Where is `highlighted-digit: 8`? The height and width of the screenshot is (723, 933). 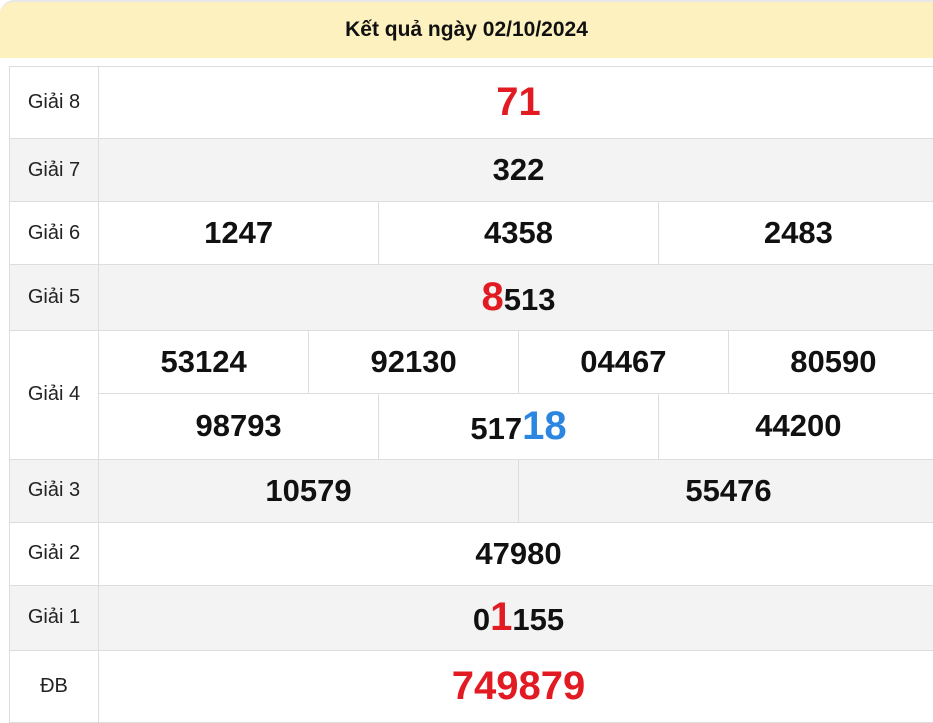
highlighted-digit: 8 is located at coordinates (493, 297).